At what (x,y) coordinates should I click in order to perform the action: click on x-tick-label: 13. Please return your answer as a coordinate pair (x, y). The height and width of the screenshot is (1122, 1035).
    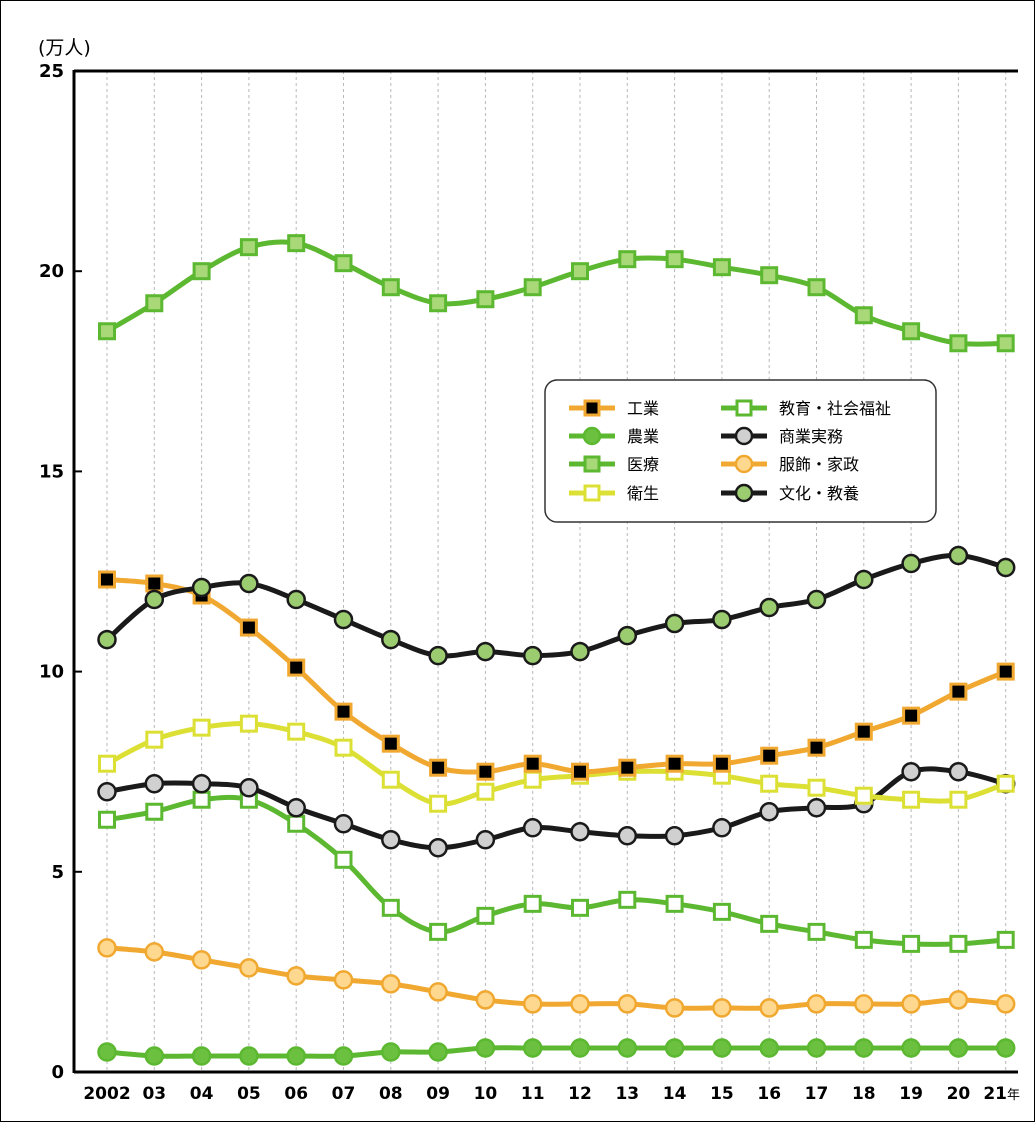
    Looking at the image, I should click on (627, 1094).